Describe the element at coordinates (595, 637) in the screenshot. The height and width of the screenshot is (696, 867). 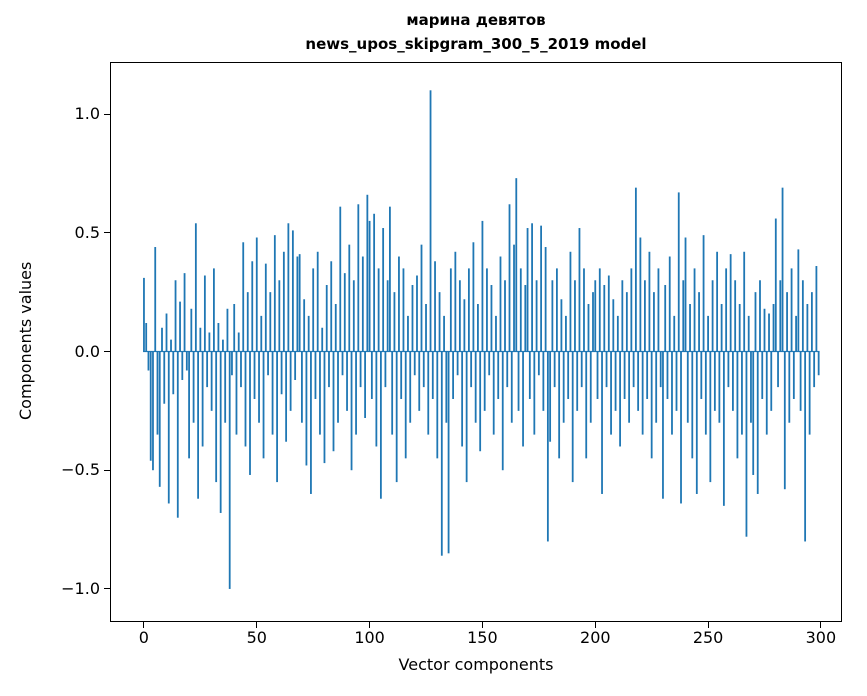
I see `x-tick-label: 200` at that location.